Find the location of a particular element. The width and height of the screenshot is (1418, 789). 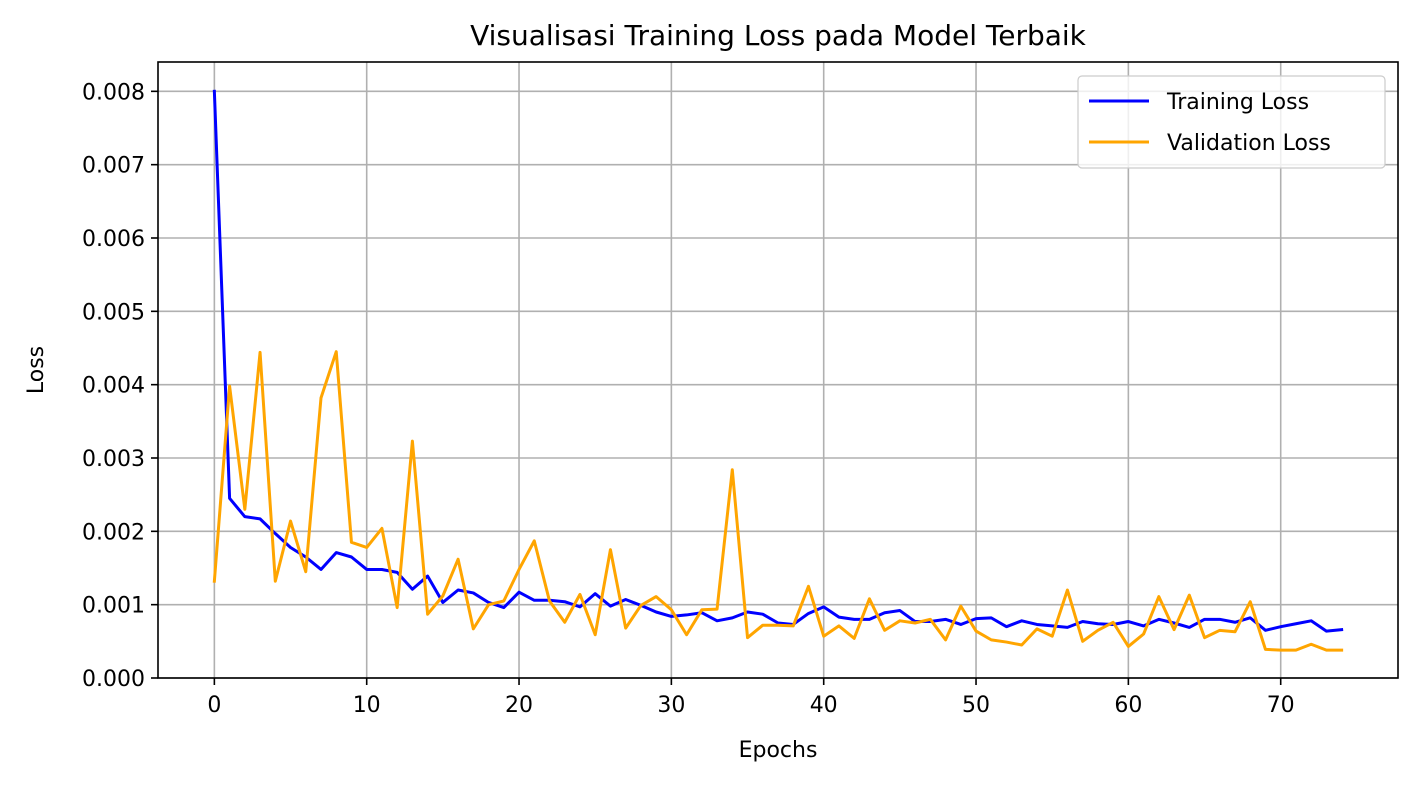

x-tick-label: 20 is located at coordinates (519, 705).